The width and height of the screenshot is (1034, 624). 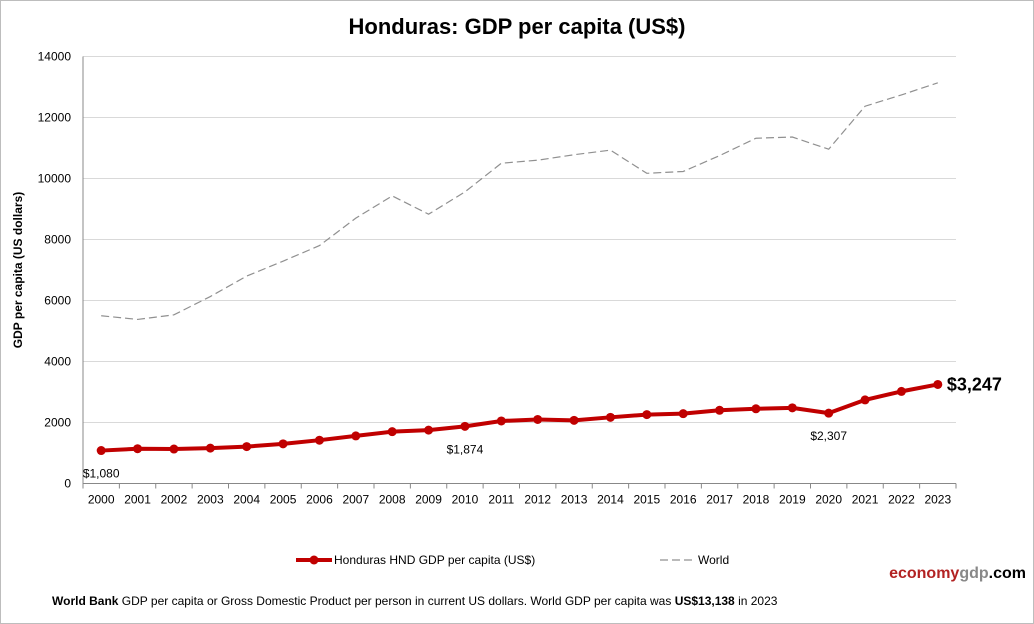 What do you see at coordinates (55, 179) in the screenshot?
I see `y-tick-label: 10000` at bounding box center [55, 179].